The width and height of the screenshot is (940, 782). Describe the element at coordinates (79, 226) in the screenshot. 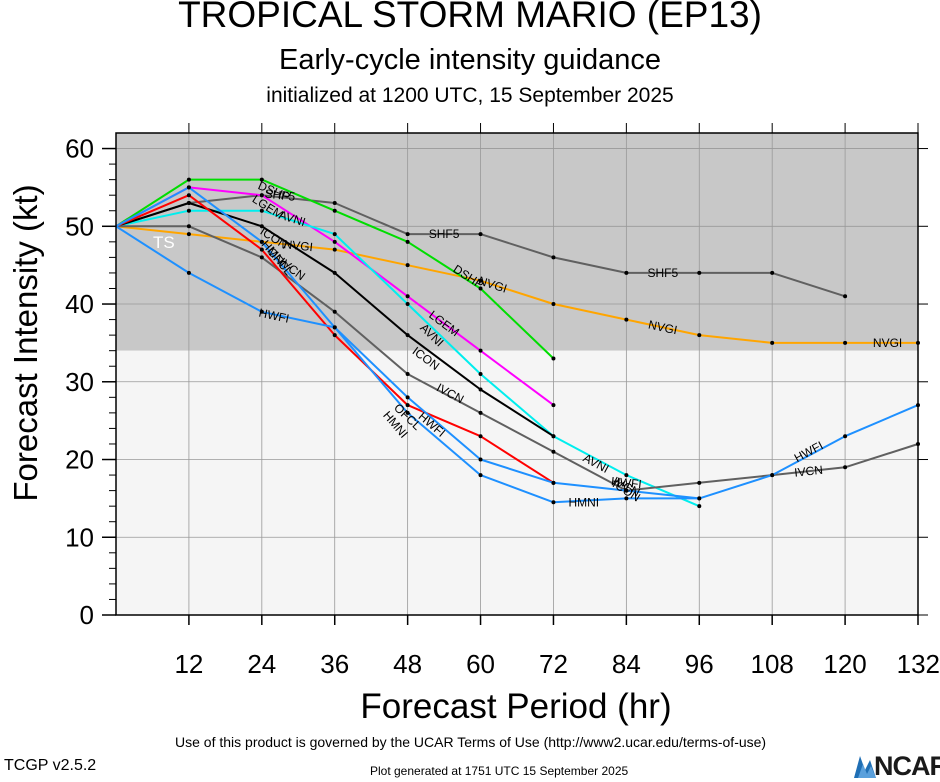

I see `y-tick-label: 50` at that location.